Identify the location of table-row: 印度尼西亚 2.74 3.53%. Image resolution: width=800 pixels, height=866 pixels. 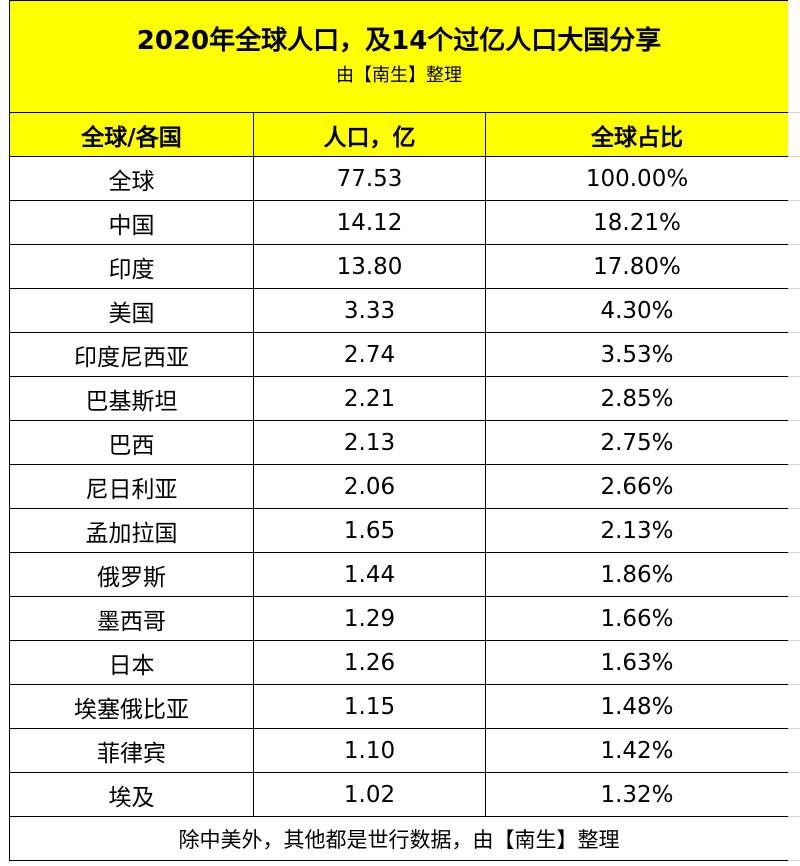
(399, 354).